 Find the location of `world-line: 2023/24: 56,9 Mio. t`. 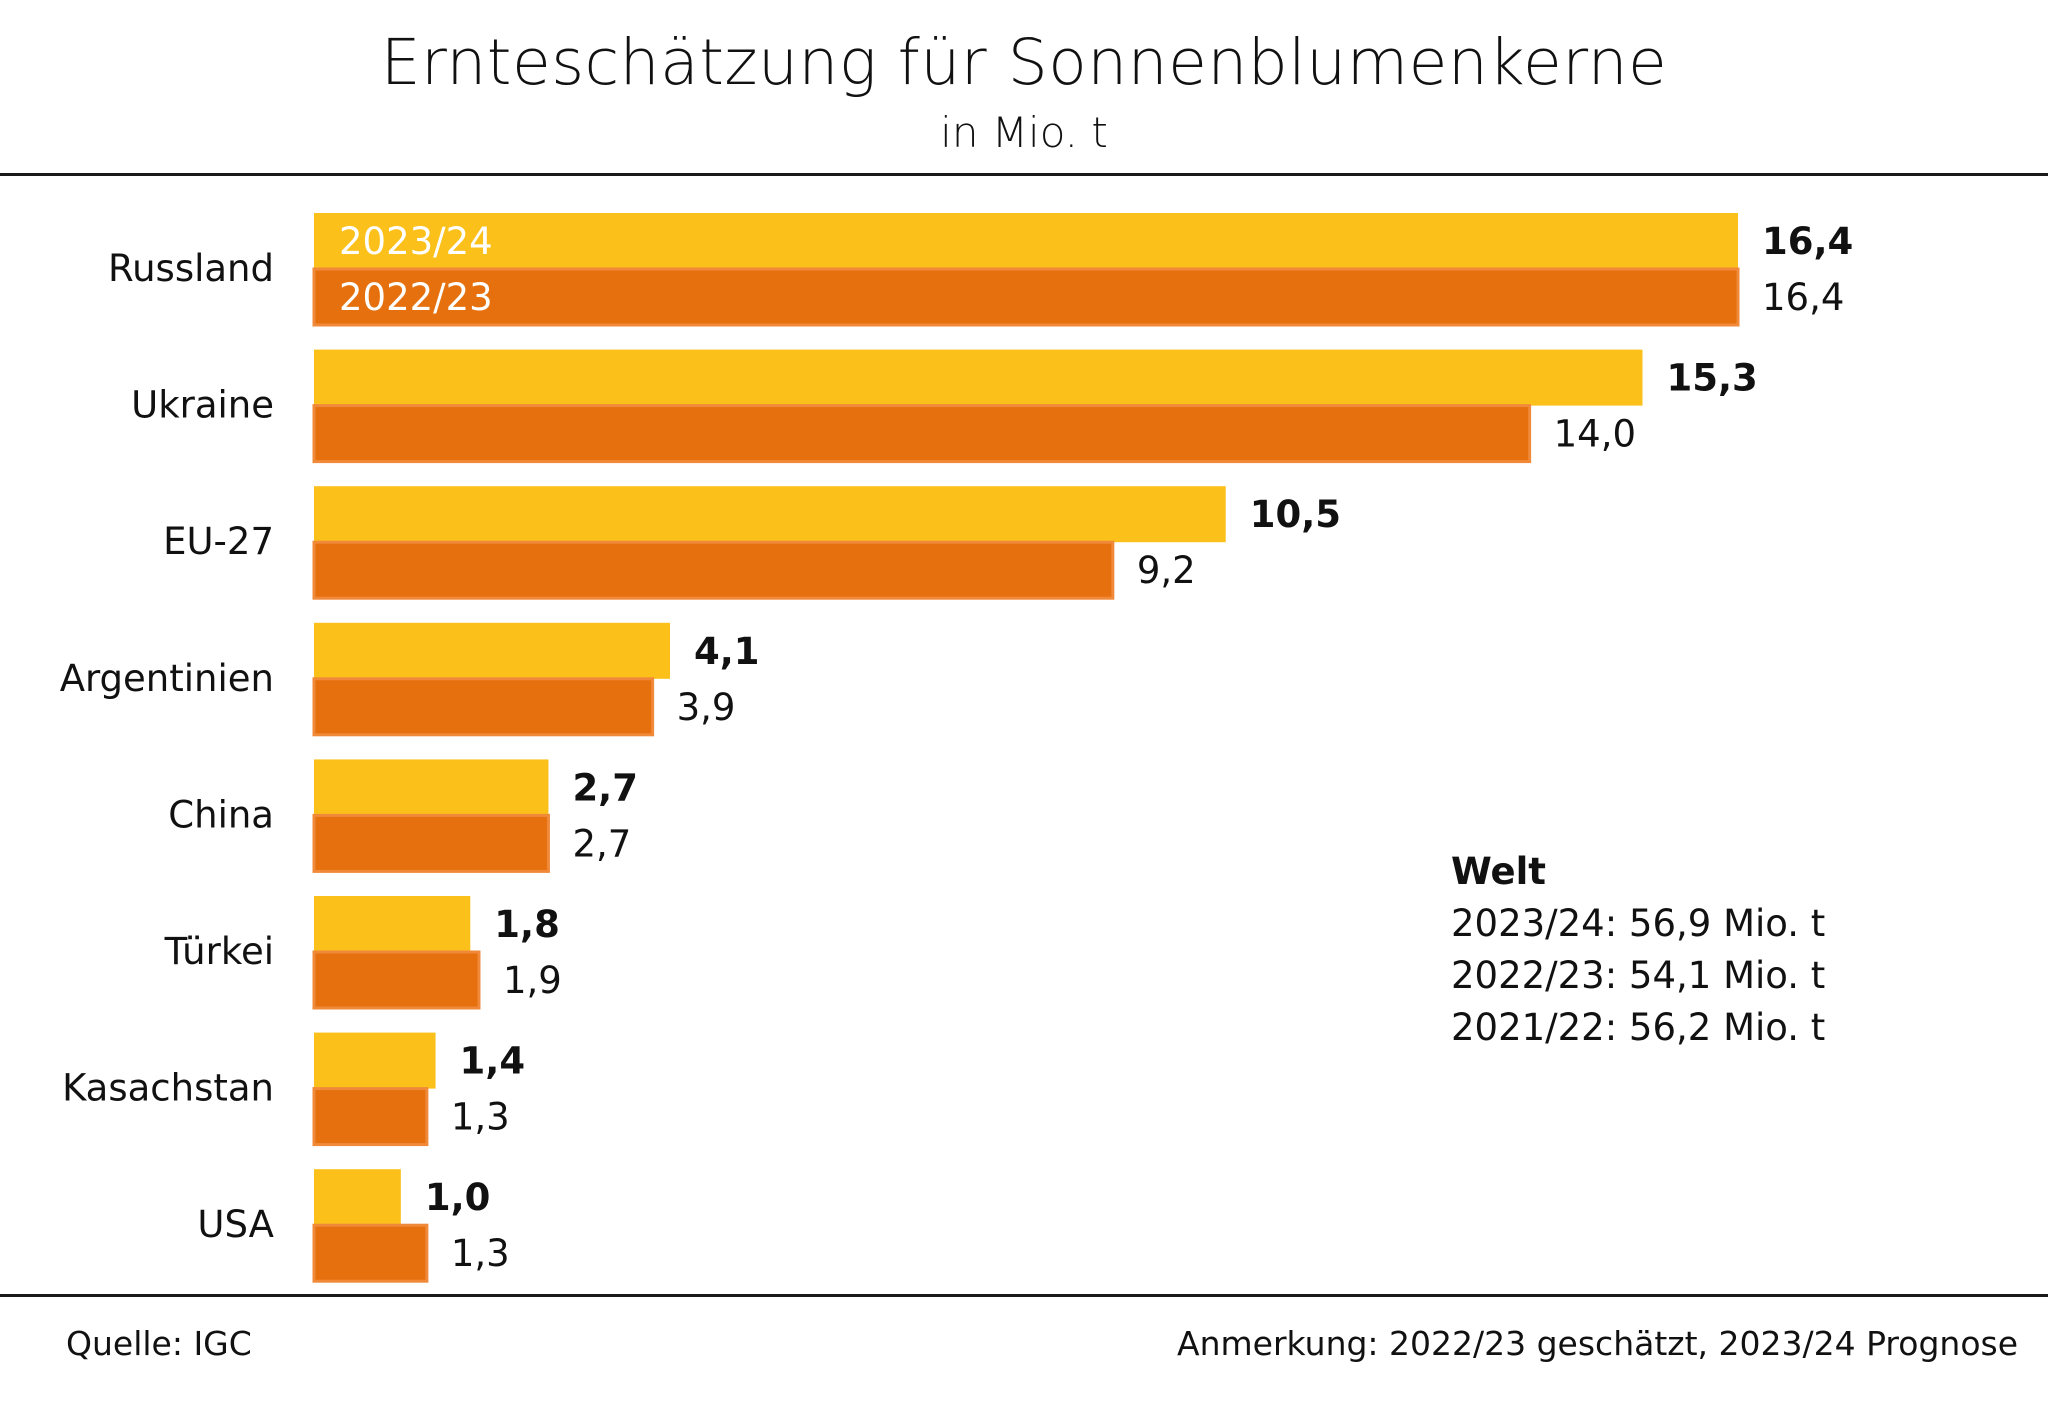

world-line: 2023/24: 56,9 Mio. t is located at coordinates (1638, 923).